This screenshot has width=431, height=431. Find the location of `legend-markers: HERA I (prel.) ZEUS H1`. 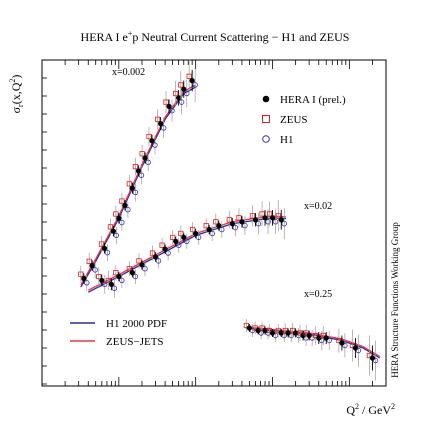

legend-markers: HERA I (prel.) ZEUS H1 is located at coordinates (304, 120).